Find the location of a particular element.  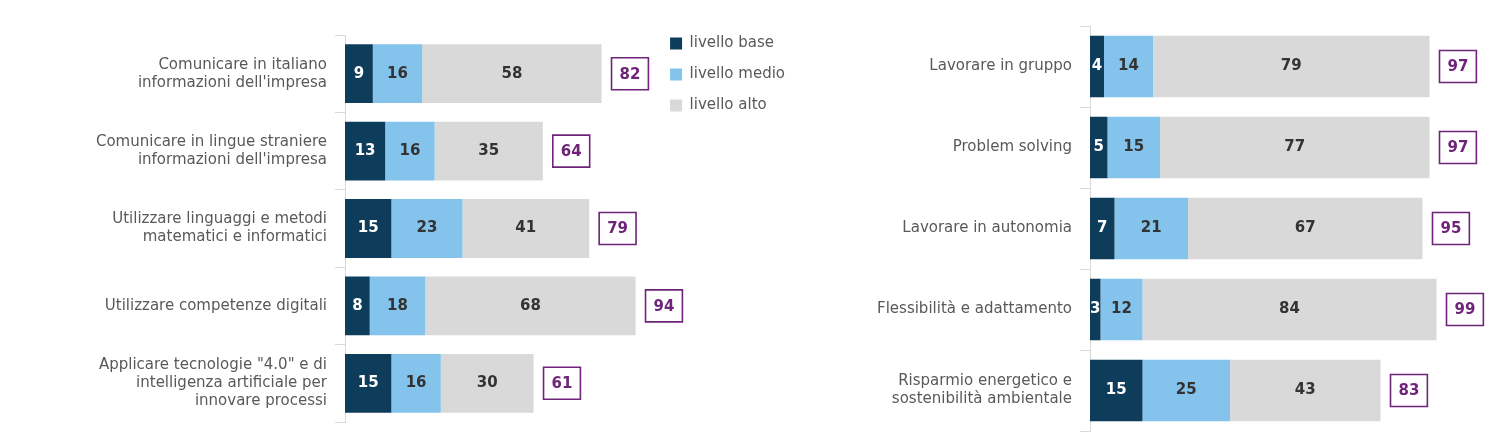

y-tick-label: Risparmio energetico e sostenibilità ambientale is located at coordinates (981, 389).